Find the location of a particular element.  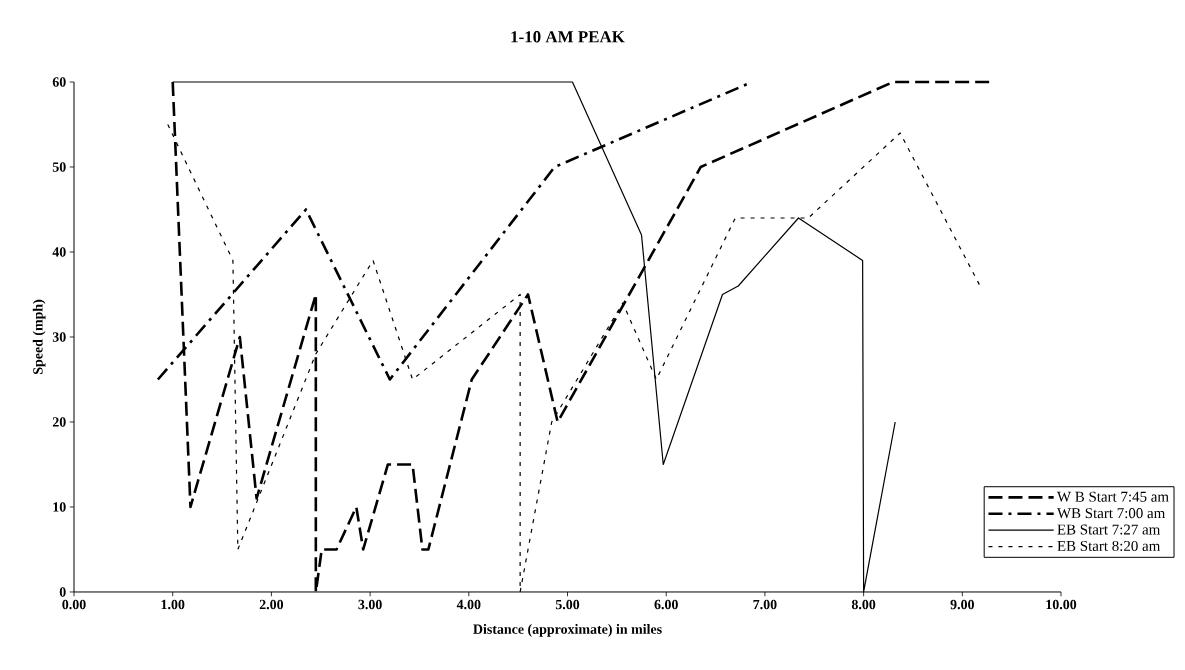

x-tick-label: 0.00 is located at coordinates (74, 604).